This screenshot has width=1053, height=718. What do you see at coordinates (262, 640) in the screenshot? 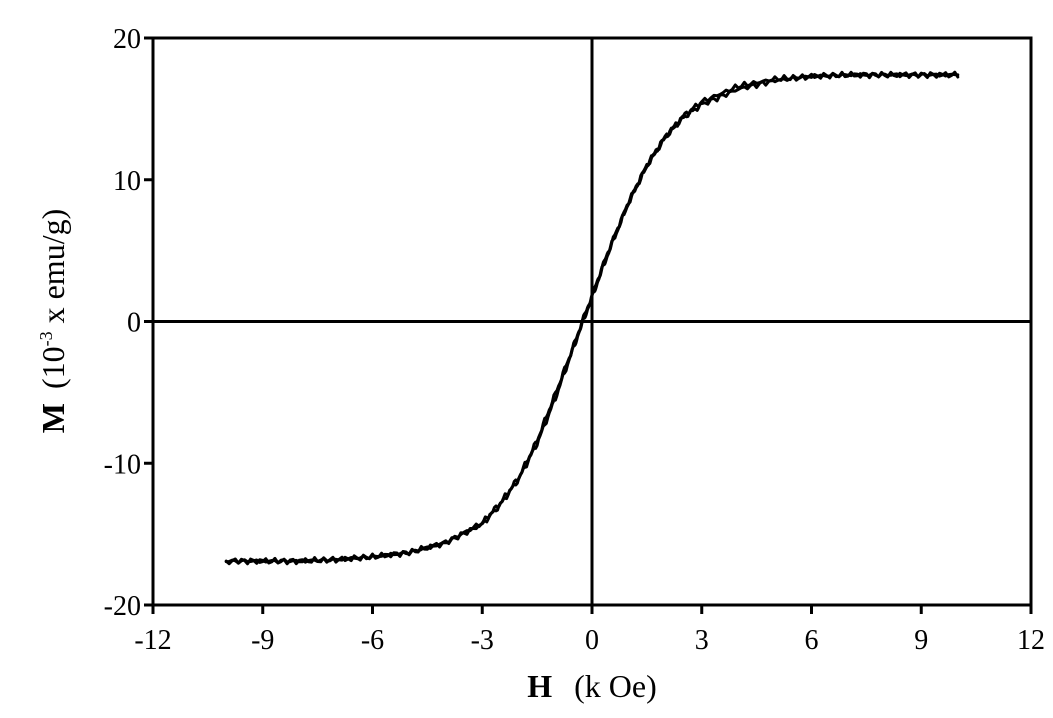
I see `x-tick-label: -9` at bounding box center [262, 640].